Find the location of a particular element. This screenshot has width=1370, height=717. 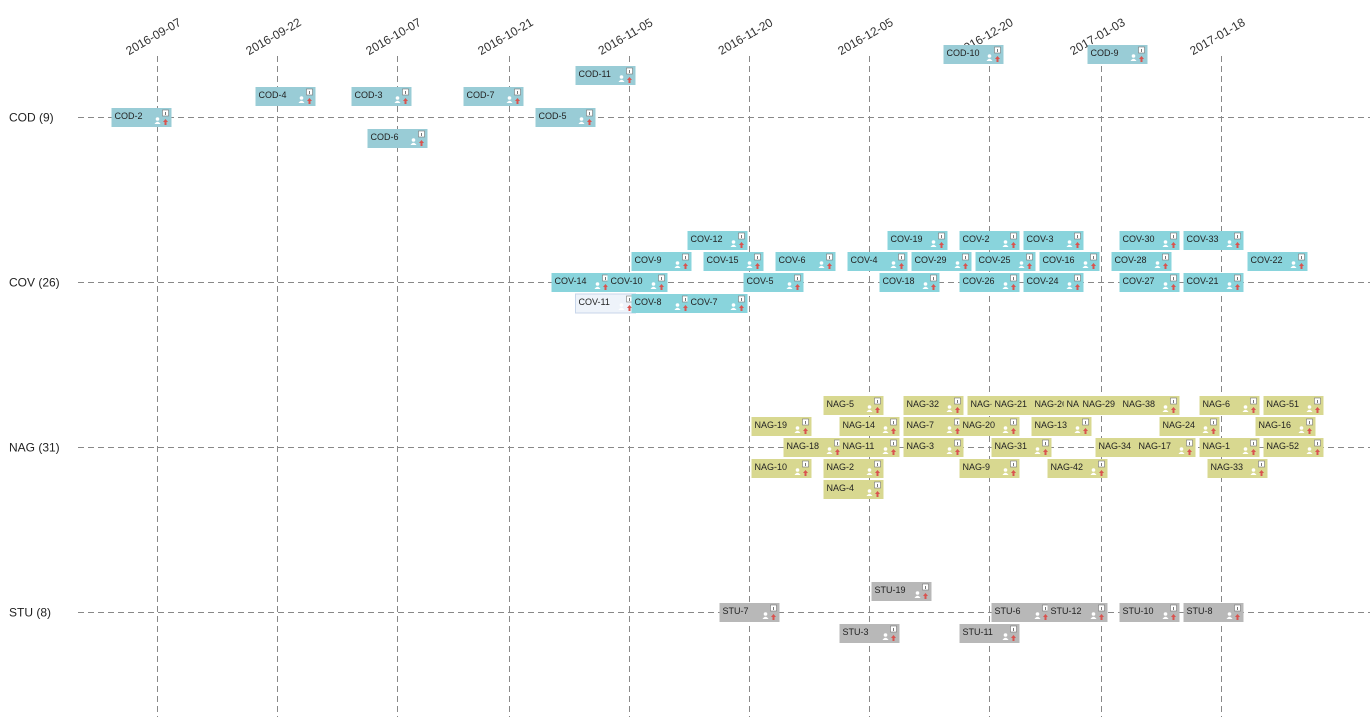

issue-card: STU-6 is located at coordinates (1021, 612).